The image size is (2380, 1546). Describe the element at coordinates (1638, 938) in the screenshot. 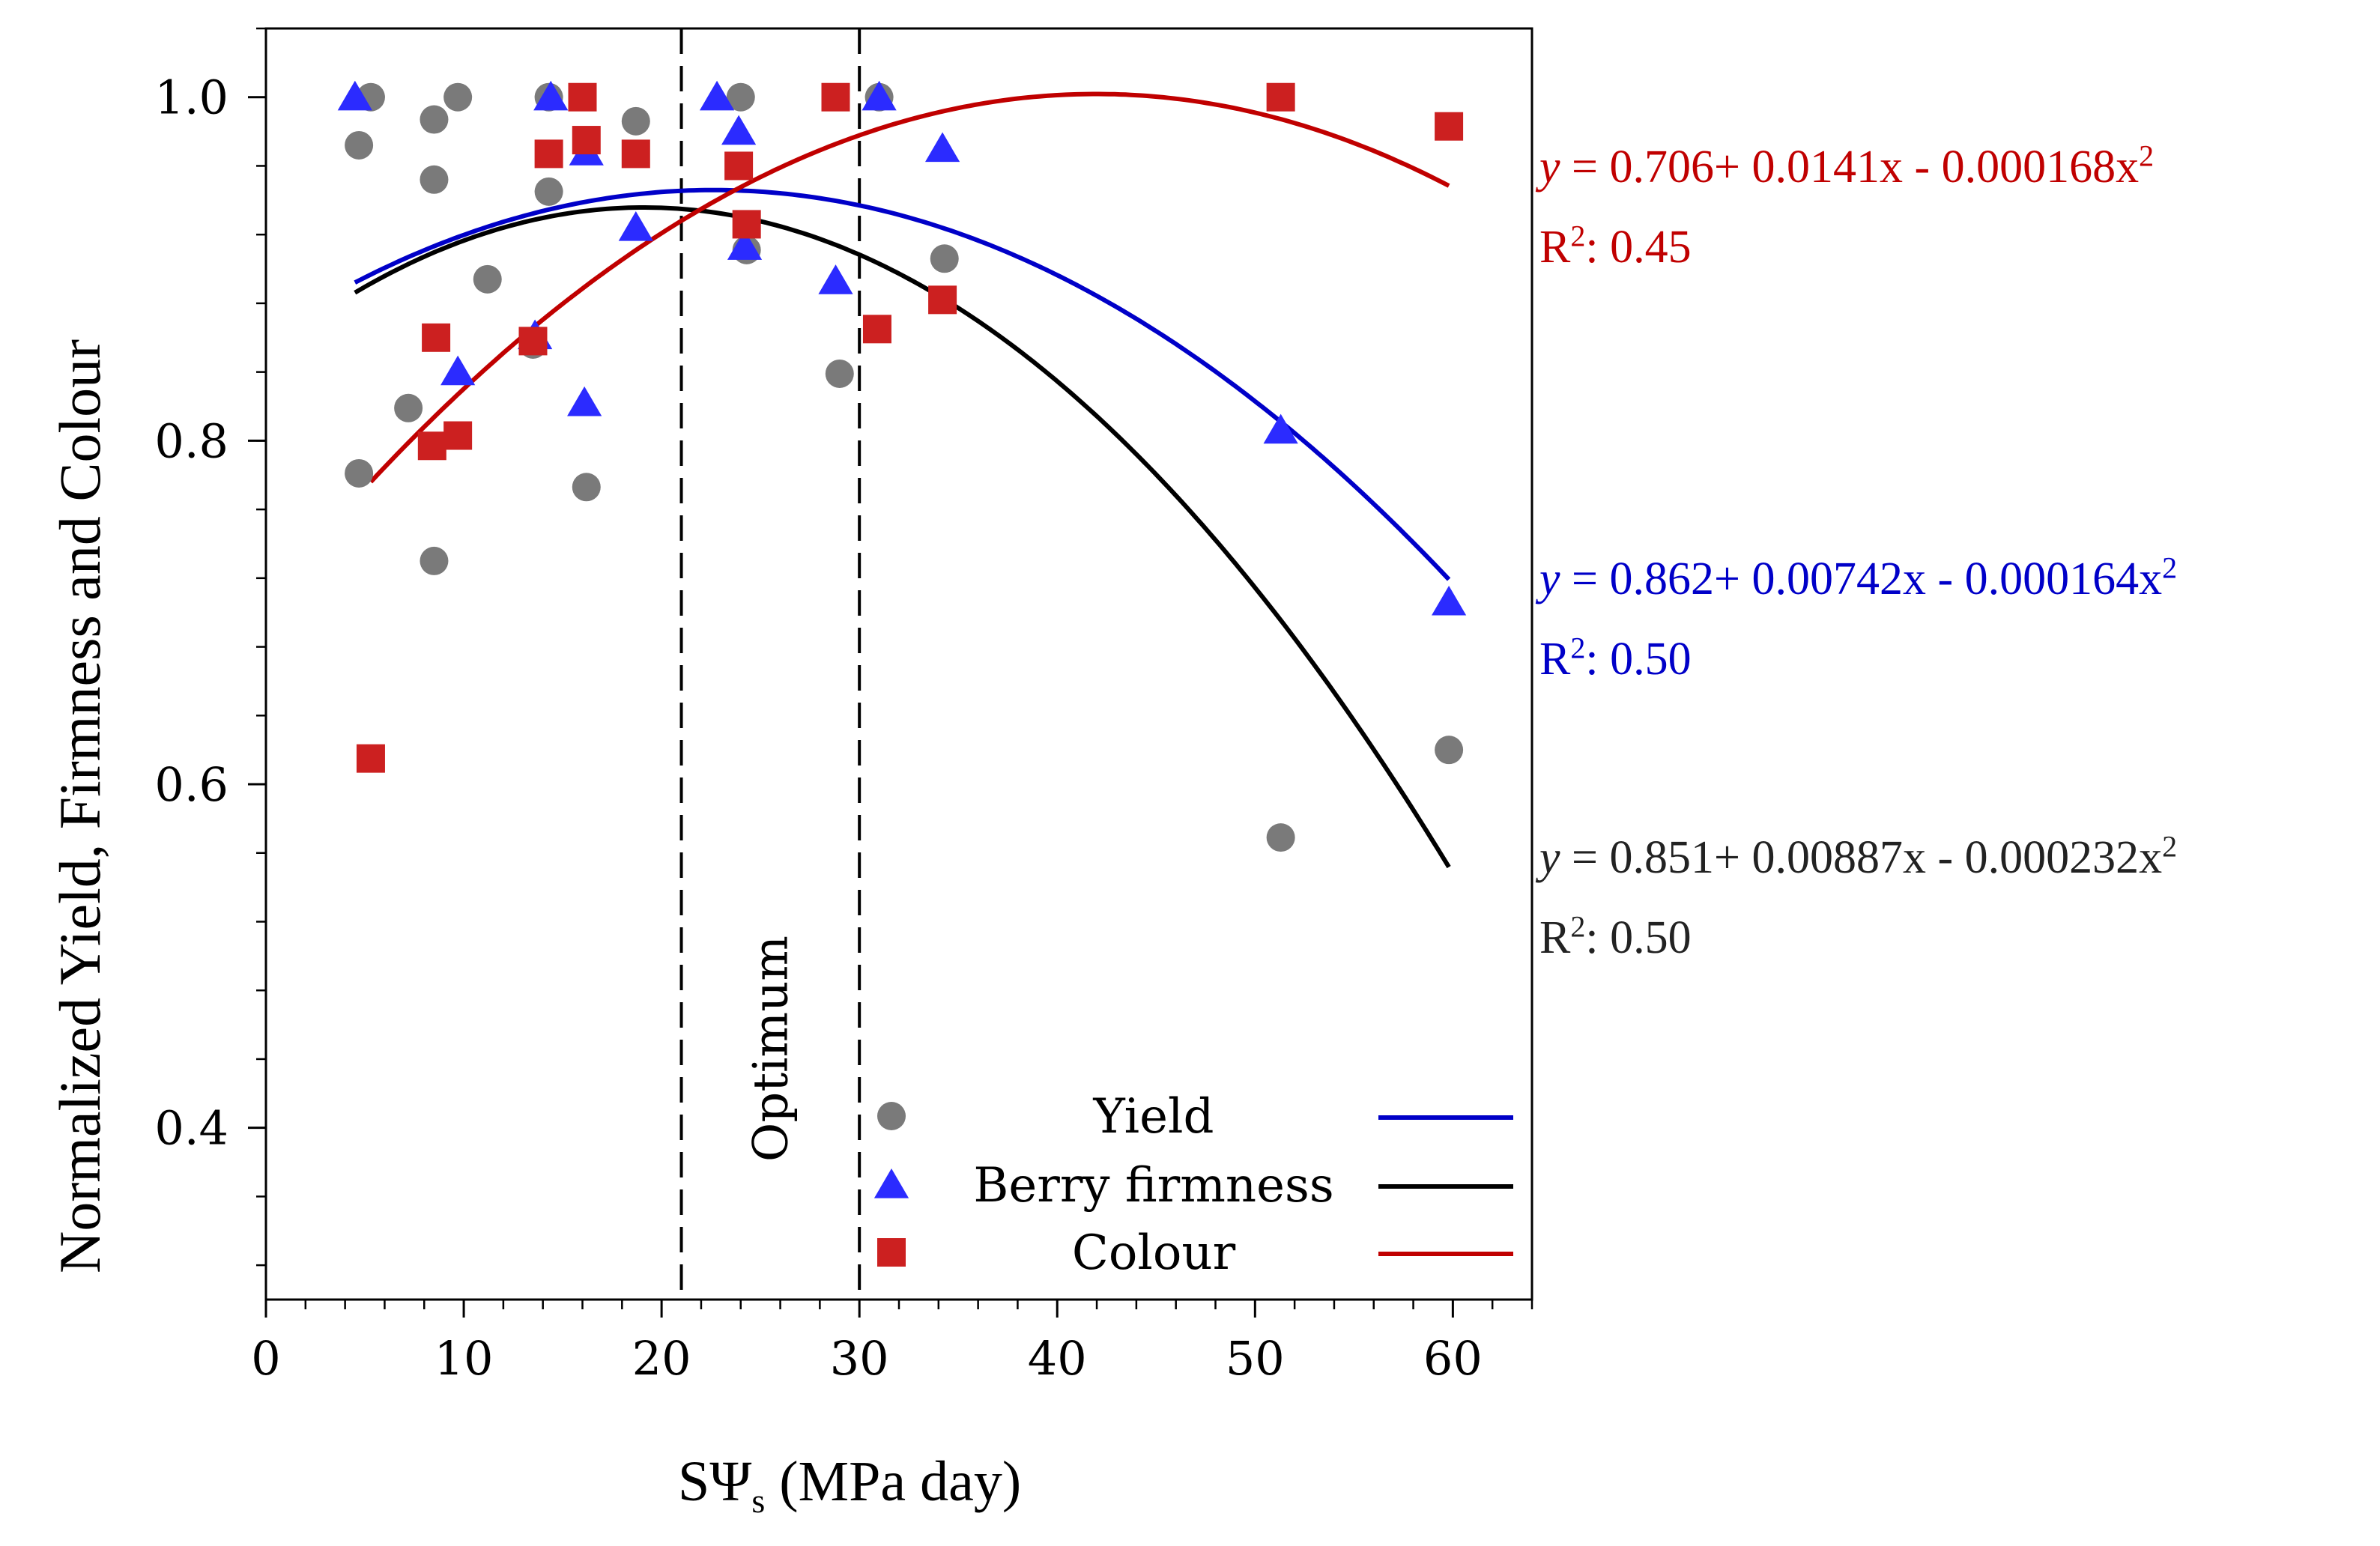

I see `firmness-r2-value: : 0.50` at that location.